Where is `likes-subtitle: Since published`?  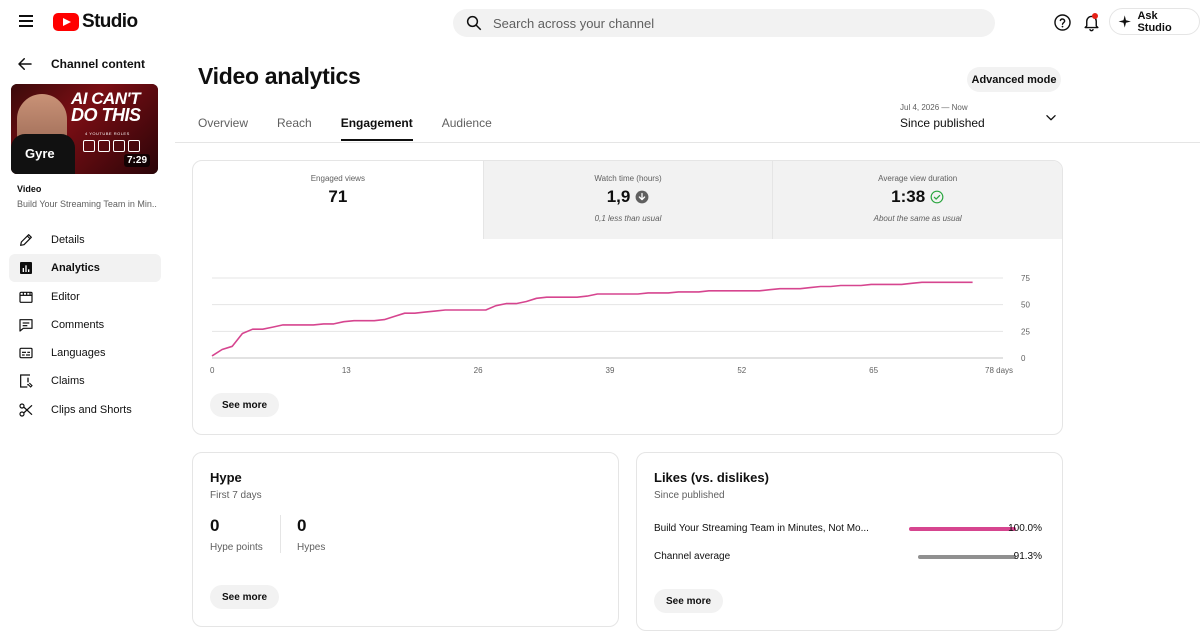 likes-subtitle: Since published is located at coordinates (689, 495).